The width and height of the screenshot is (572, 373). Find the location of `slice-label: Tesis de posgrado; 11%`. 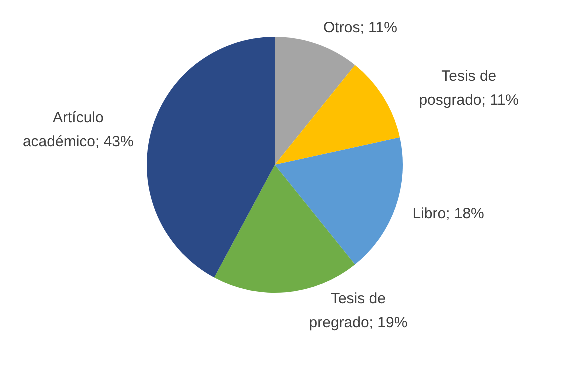

slice-label: Tesis de posgrado; 11% is located at coordinates (469, 89).